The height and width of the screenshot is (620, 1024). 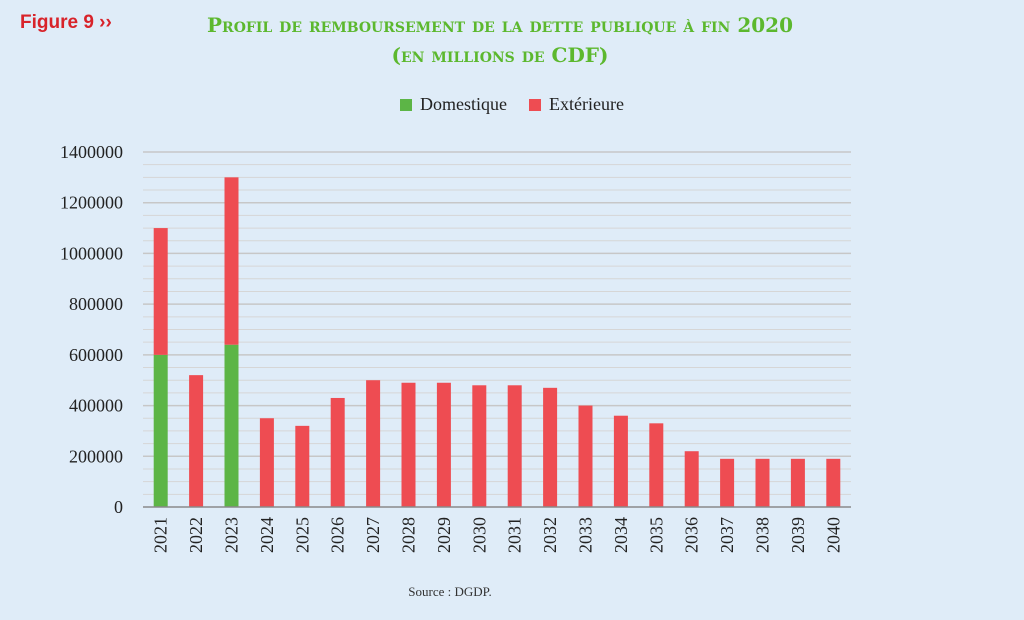 I want to click on y-tick-label: 400000, so click(x=96, y=406).